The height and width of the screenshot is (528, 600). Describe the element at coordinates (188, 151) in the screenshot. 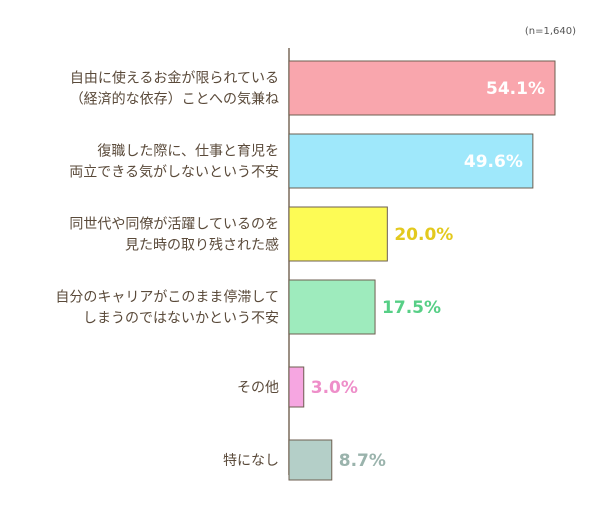

I see `category-label-1-0: 復職した際に、仕事と育児を` at that location.